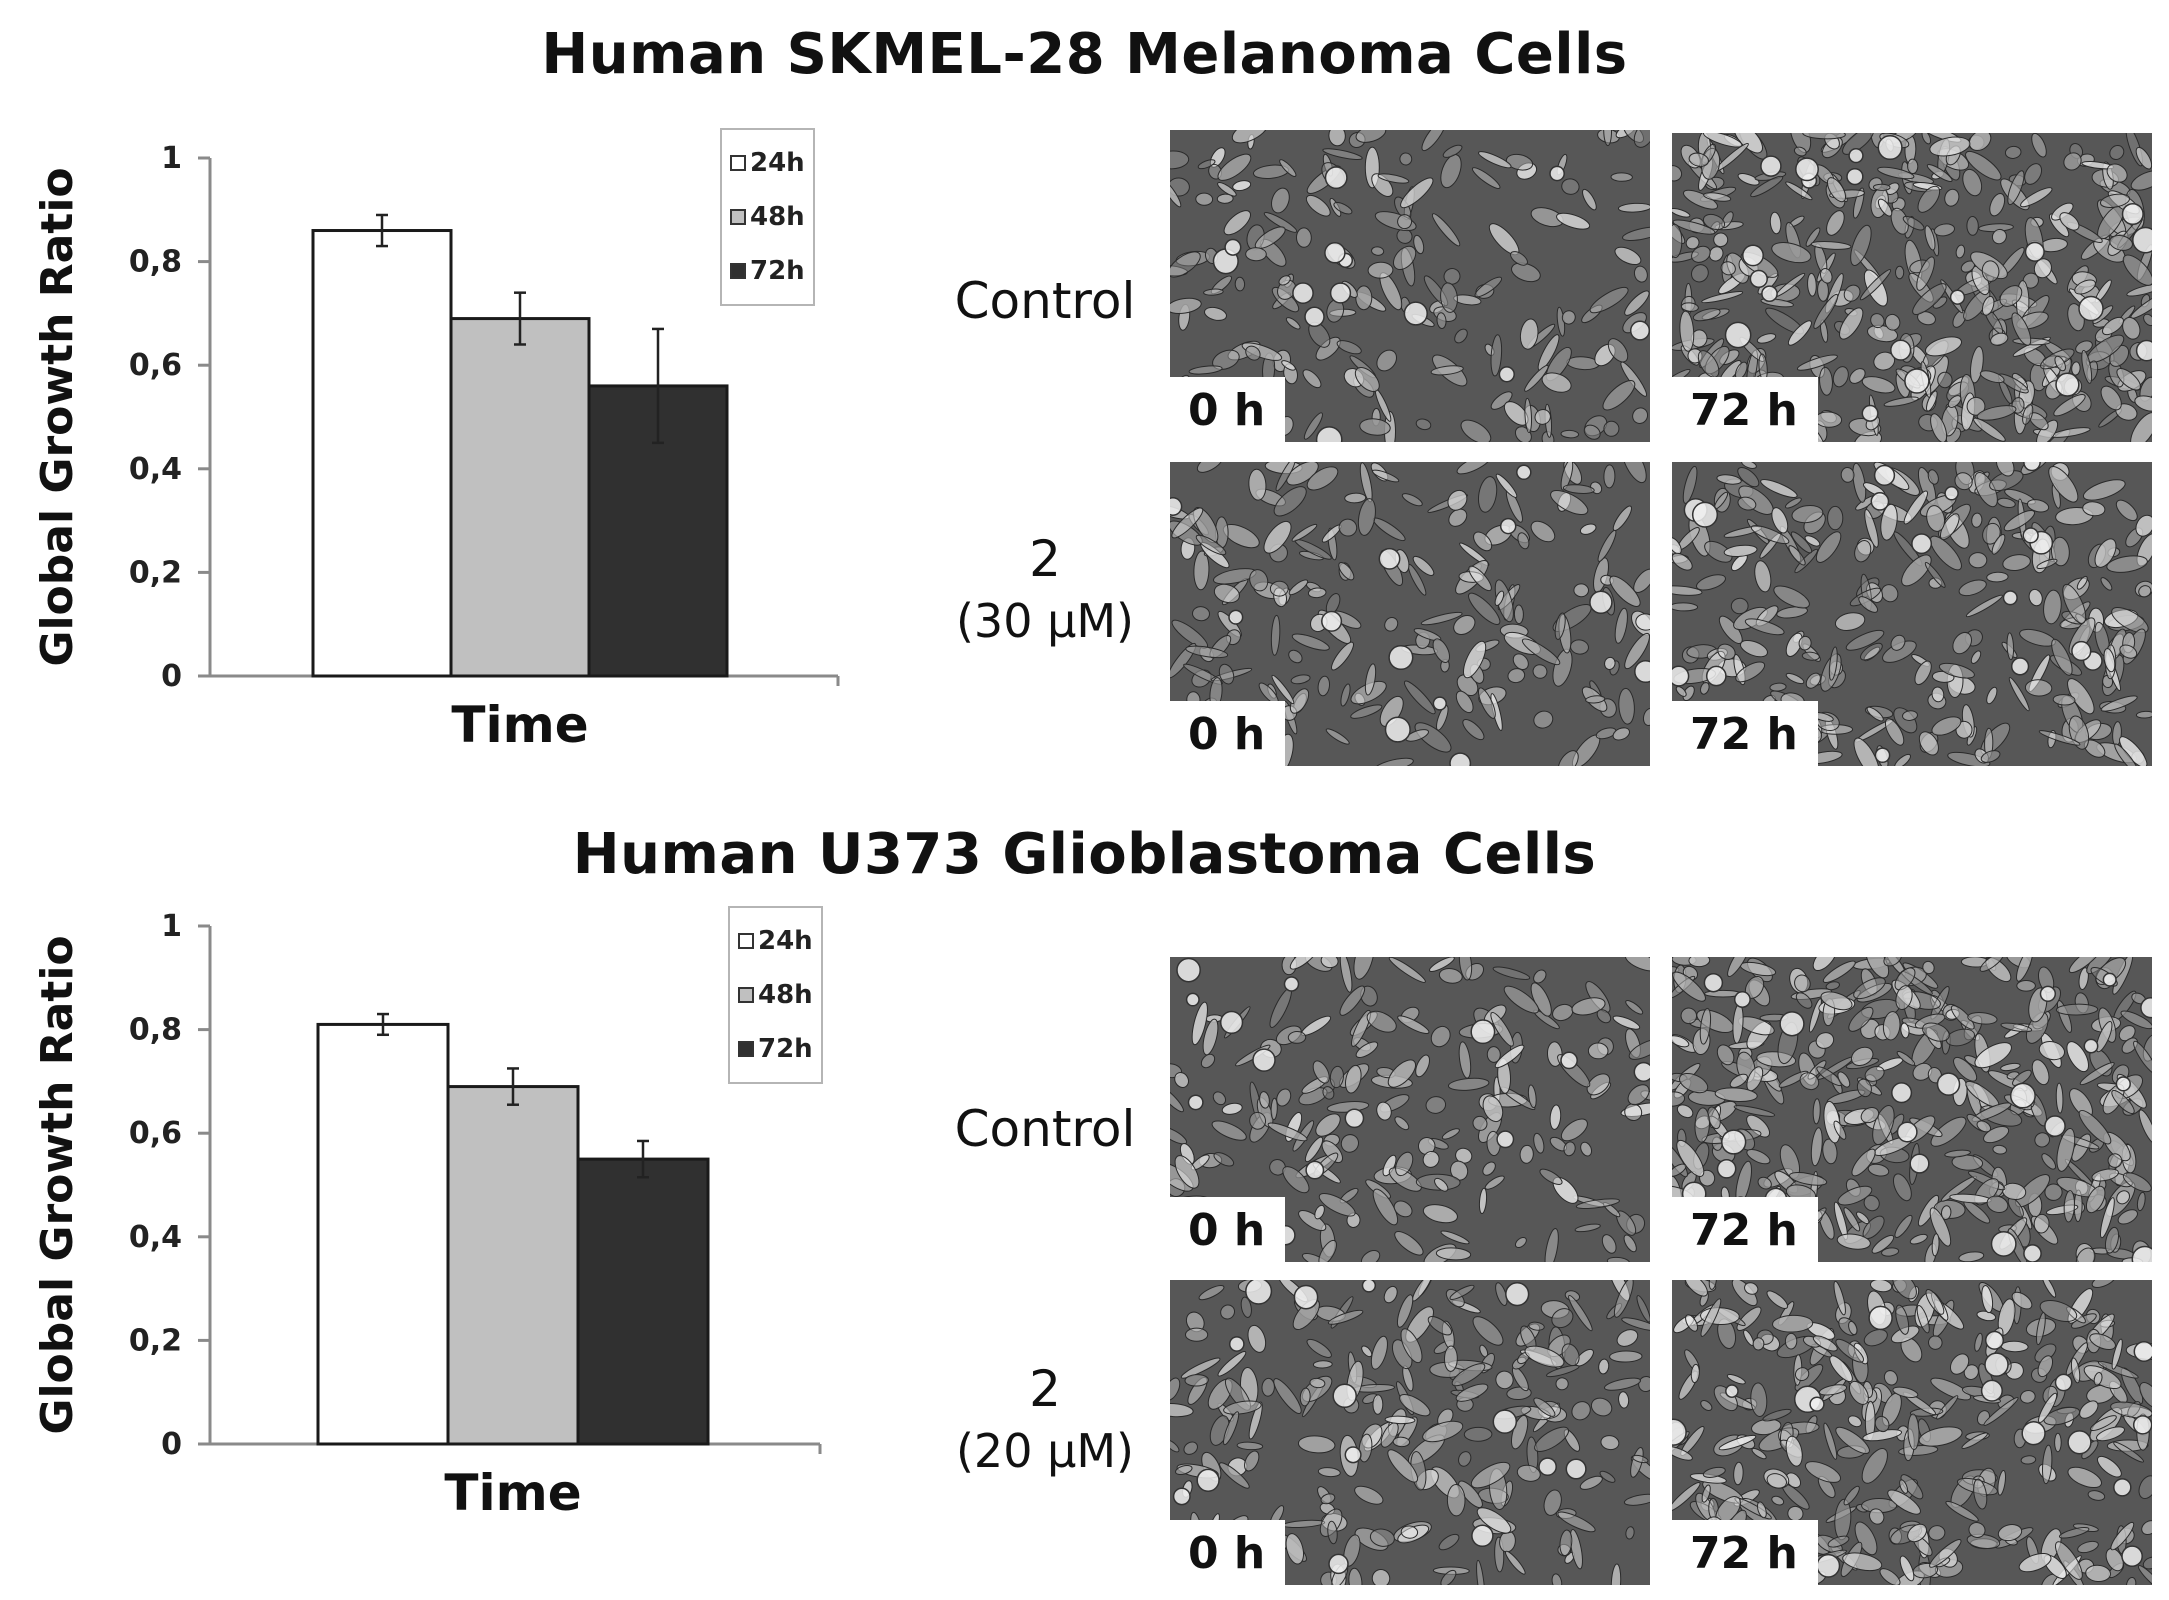 The height and width of the screenshot is (1600, 2169). Describe the element at coordinates (1044, 621) in the screenshot. I see `row-label-concentration: (30 µM)` at that location.